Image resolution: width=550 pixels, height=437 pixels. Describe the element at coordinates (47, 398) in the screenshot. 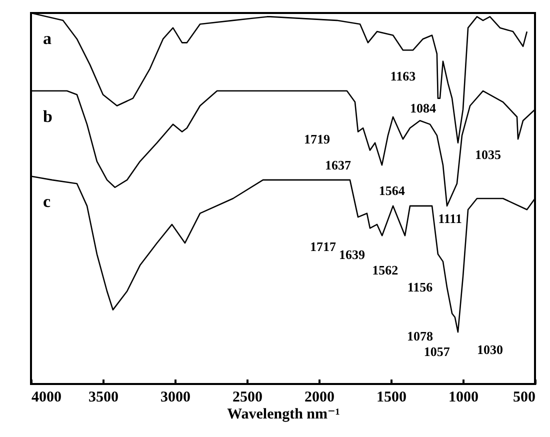

I see `x-tick-label: 4000` at that location.